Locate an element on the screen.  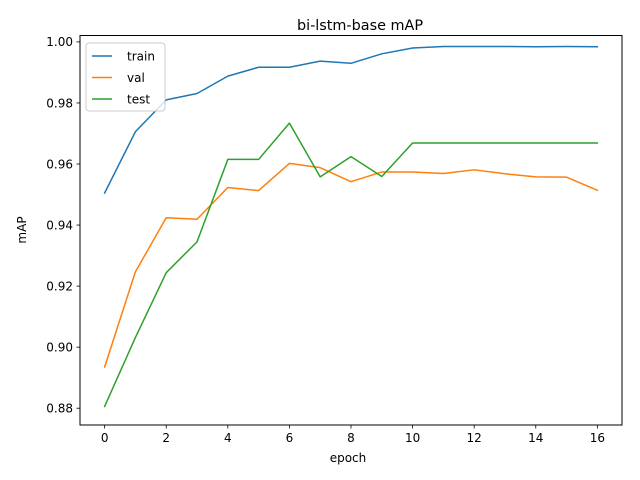
legend: train val test is located at coordinates (125, 77).